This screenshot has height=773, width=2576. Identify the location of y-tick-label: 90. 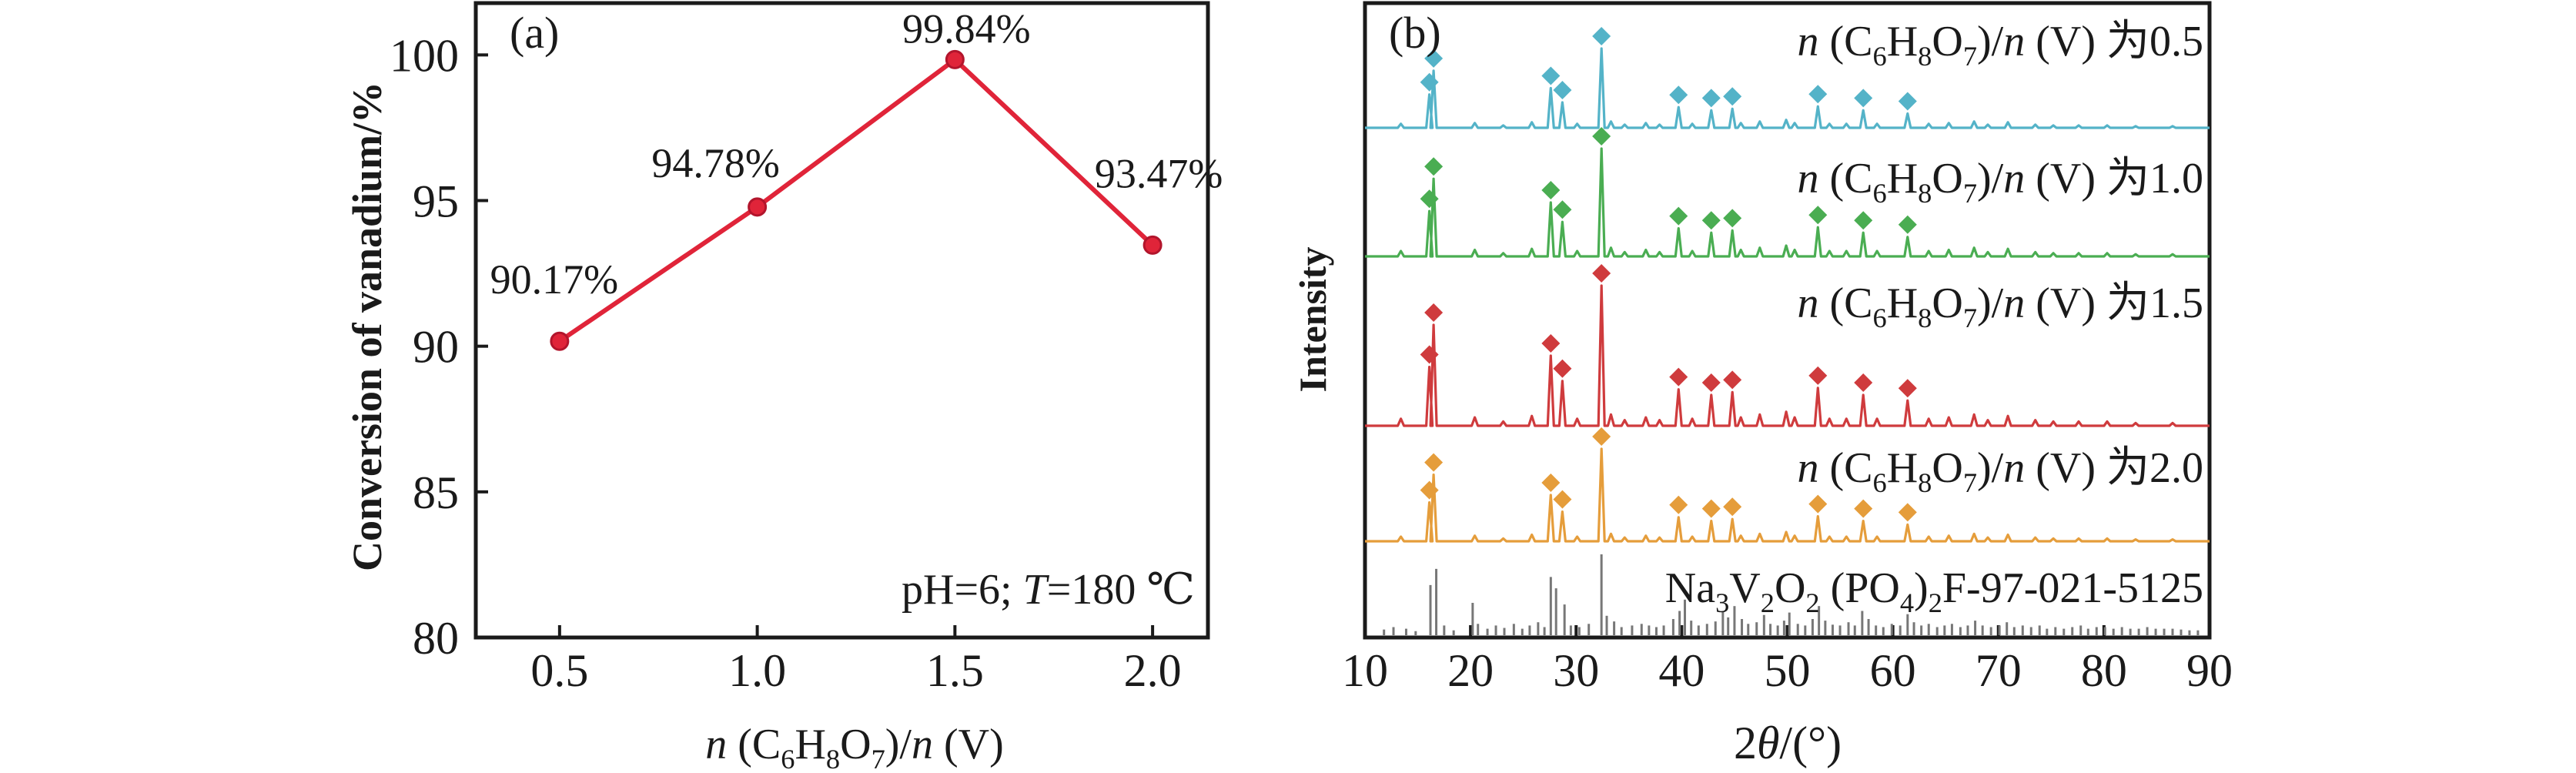
(436, 347).